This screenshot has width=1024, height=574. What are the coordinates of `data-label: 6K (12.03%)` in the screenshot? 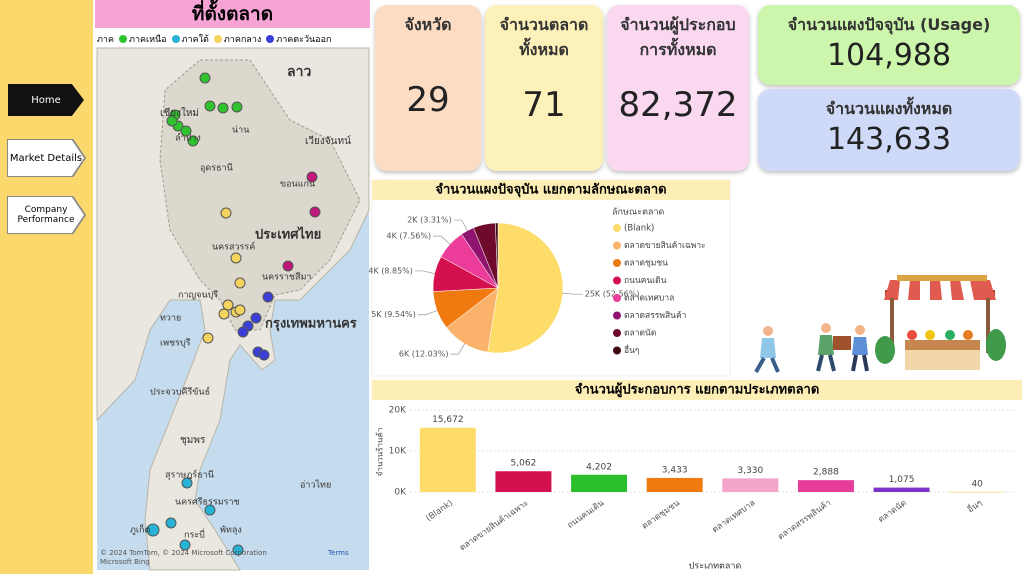 It's located at (424, 354).